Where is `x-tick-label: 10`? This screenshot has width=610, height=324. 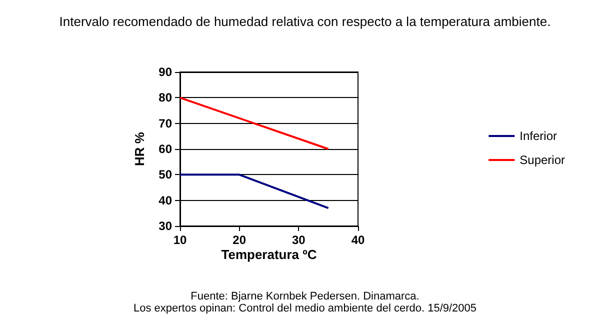 x-tick-label: 10 is located at coordinates (180, 240).